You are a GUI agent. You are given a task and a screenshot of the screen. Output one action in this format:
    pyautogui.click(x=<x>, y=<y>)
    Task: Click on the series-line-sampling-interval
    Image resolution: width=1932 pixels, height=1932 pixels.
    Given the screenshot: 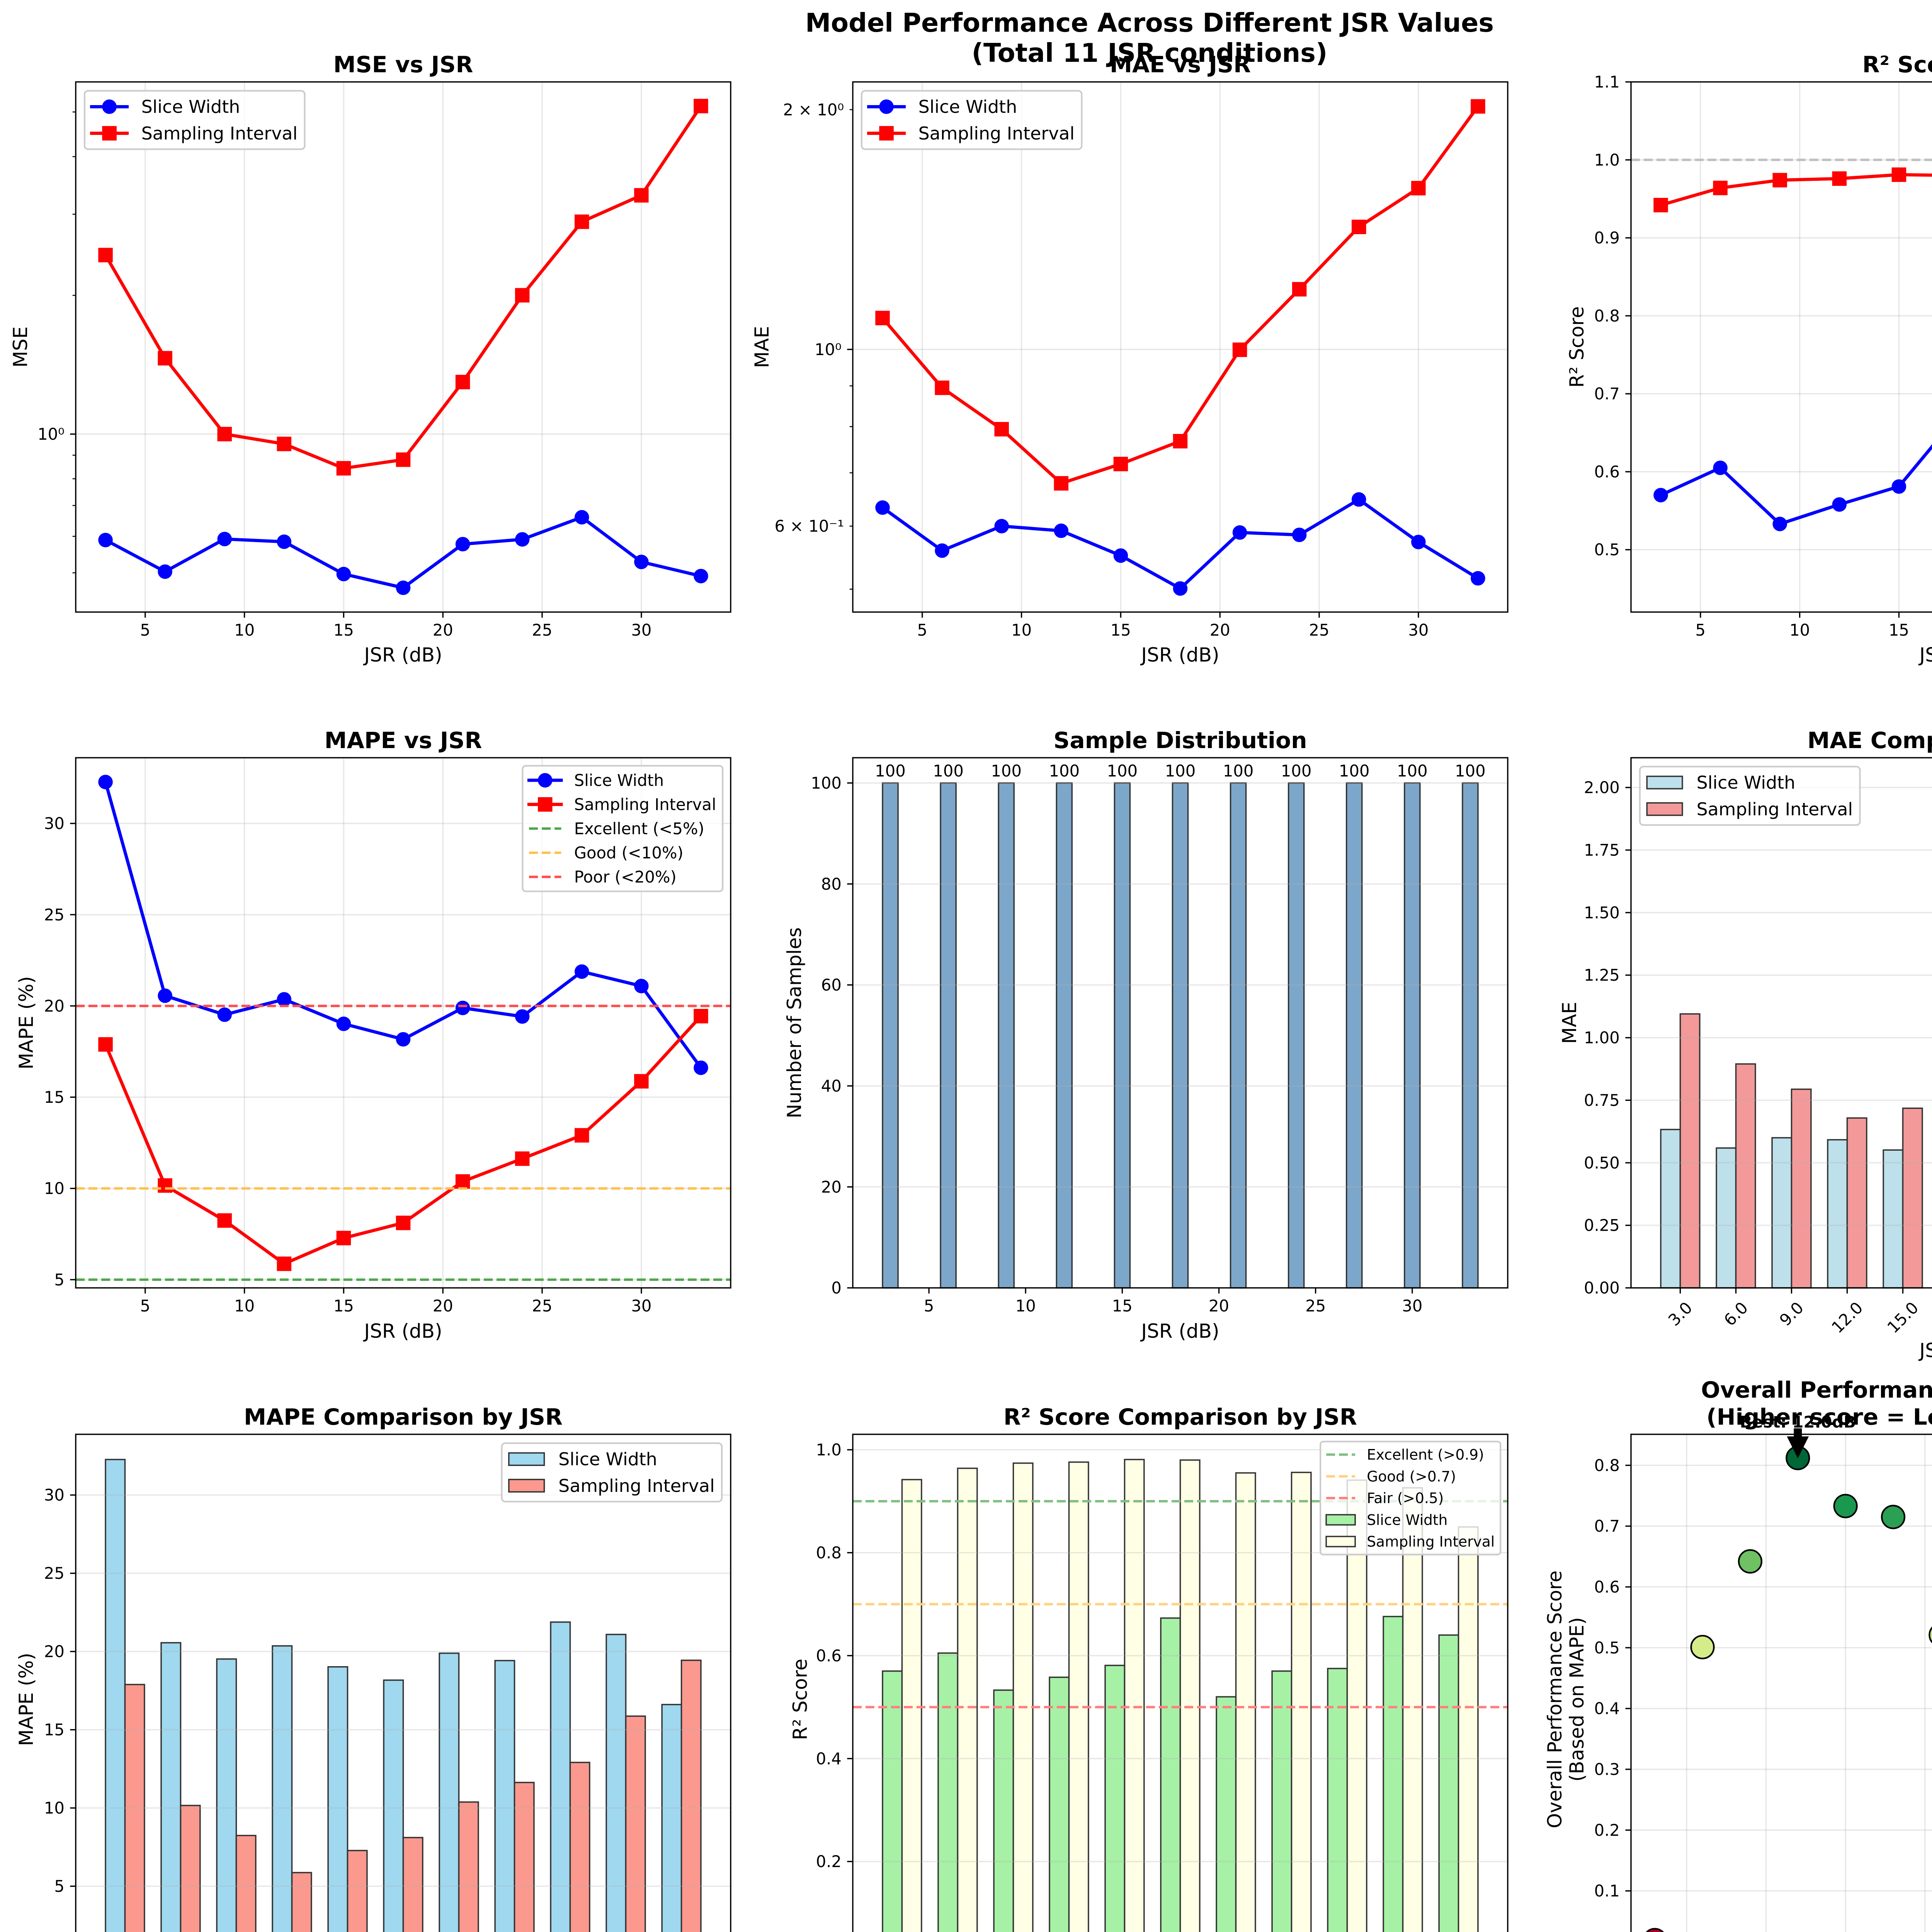 What is the action you would take?
    pyautogui.click(x=1796, y=190)
    